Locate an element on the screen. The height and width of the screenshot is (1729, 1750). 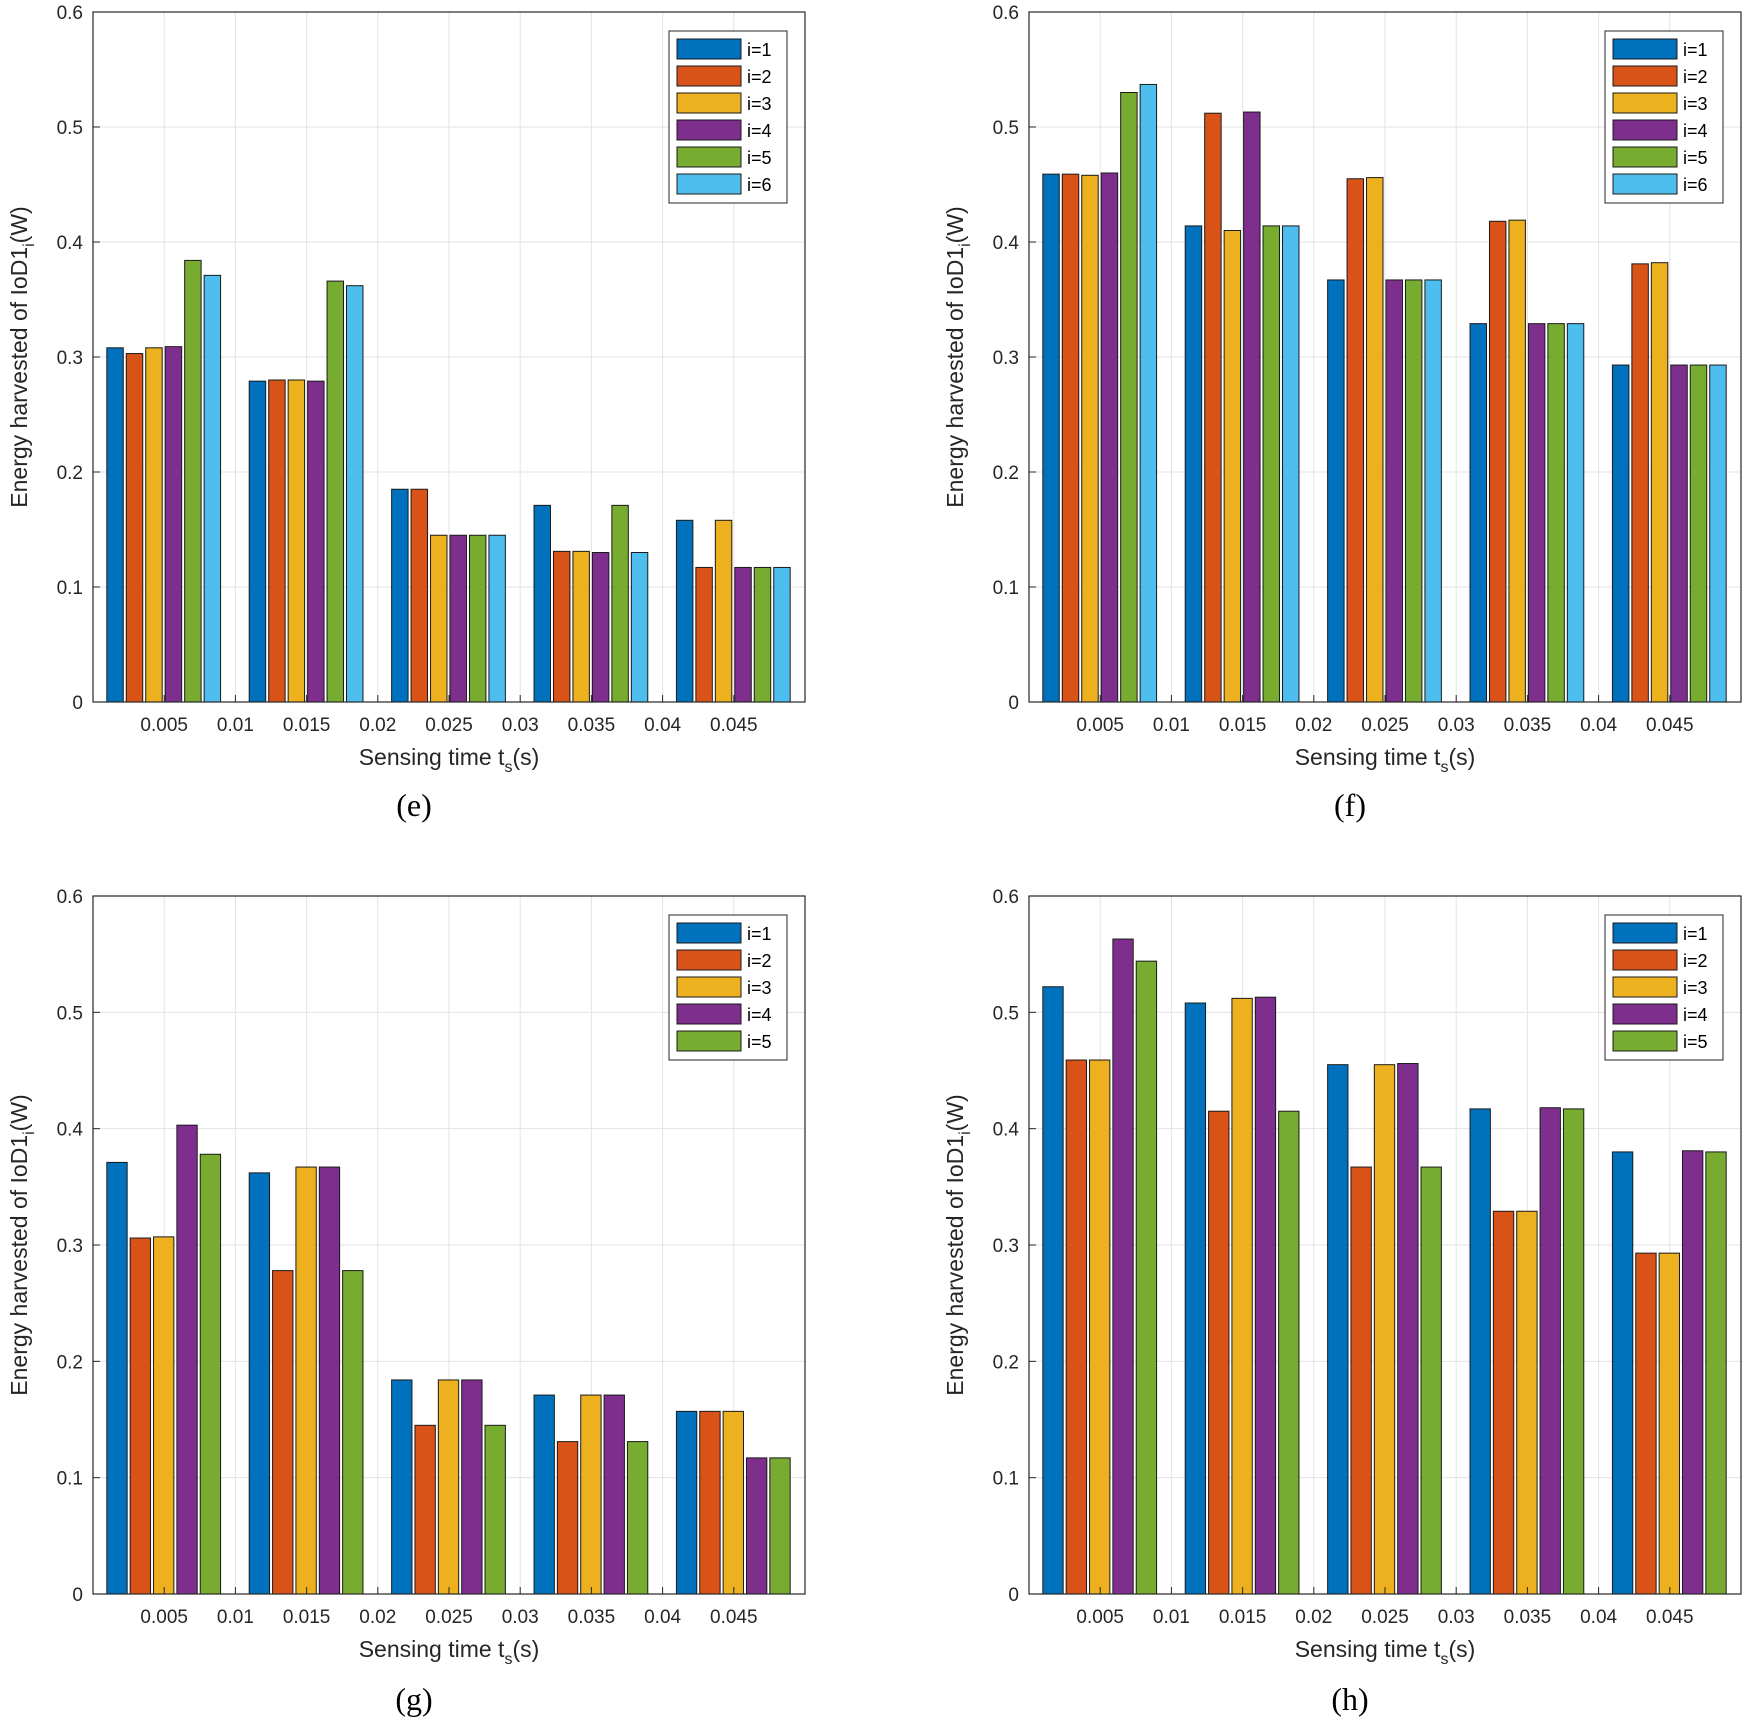
legend-label-i5: i=5 is located at coordinates (1695, 1042).